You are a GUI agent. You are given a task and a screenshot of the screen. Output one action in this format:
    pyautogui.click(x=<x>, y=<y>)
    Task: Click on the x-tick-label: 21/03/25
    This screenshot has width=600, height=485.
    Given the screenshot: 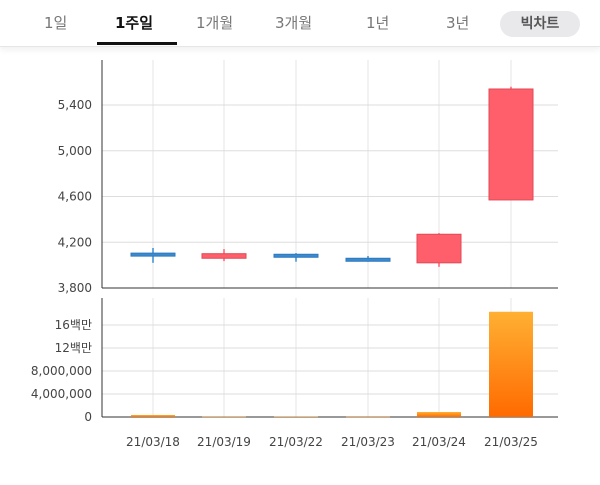 What is the action you would take?
    pyautogui.click(x=511, y=442)
    